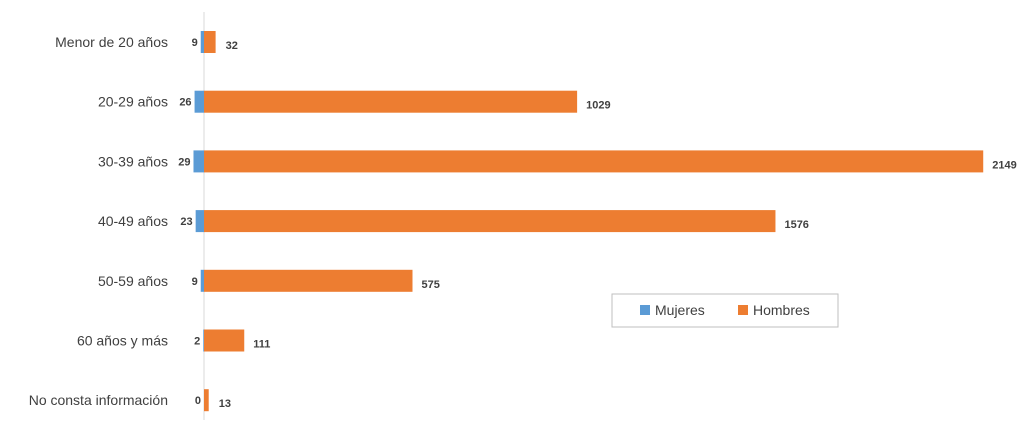 This screenshot has width=1031, height=425. Describe the element at coordinates (225, 404) in the screenshot. I see `value-label-hombres: 13` at that location.